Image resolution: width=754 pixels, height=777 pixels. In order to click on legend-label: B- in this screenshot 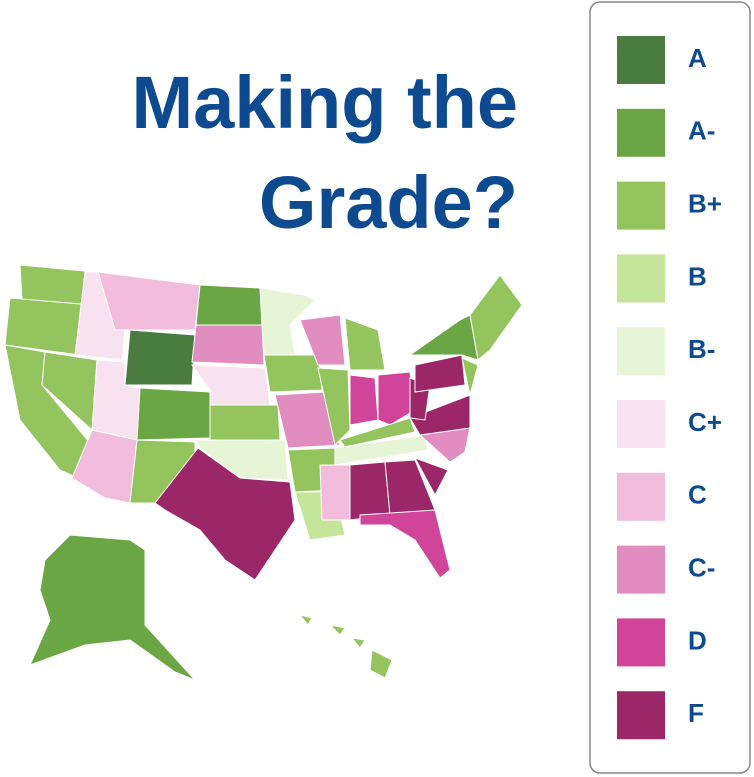, I will do `click(701, 349)`.